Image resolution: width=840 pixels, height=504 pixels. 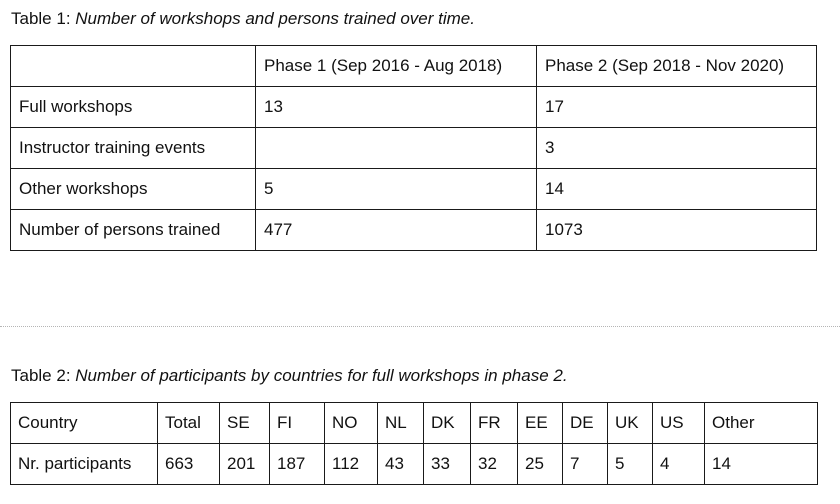 What do you see at coordinates (400, 464) in the screenshot?
I see `table-cell: 43` at bounding box center [400, 464].